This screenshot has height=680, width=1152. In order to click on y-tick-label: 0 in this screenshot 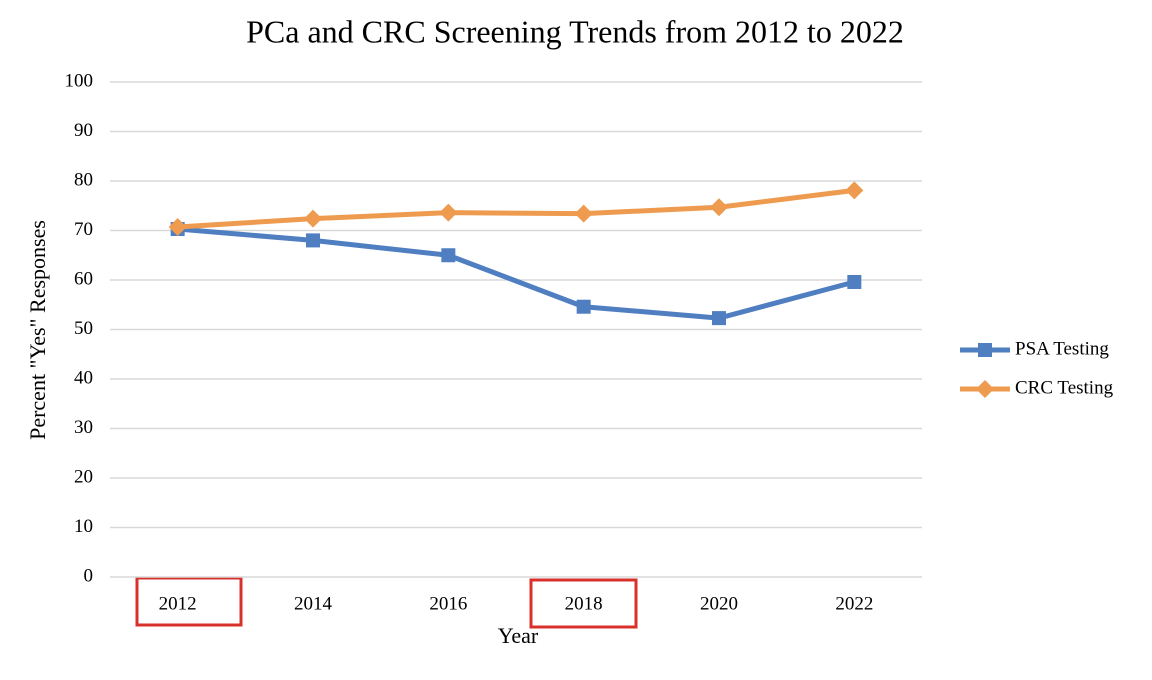, I will do `click(89, 575)`.